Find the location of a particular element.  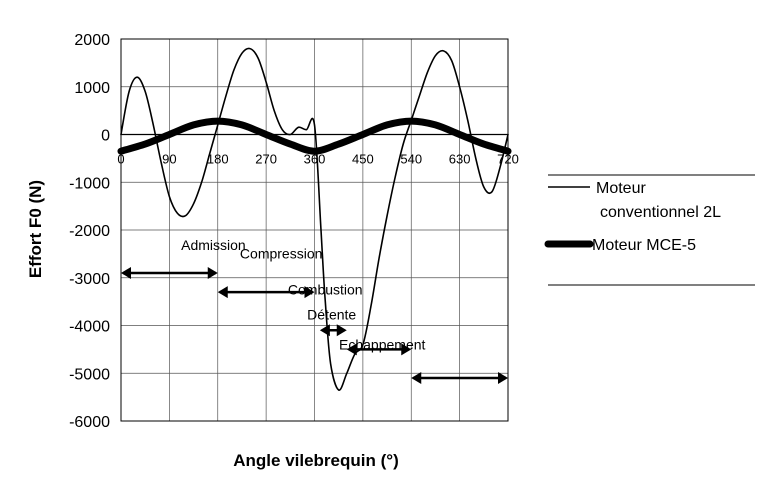

y-tick-label: 0 is located at coordinates (105, 136).